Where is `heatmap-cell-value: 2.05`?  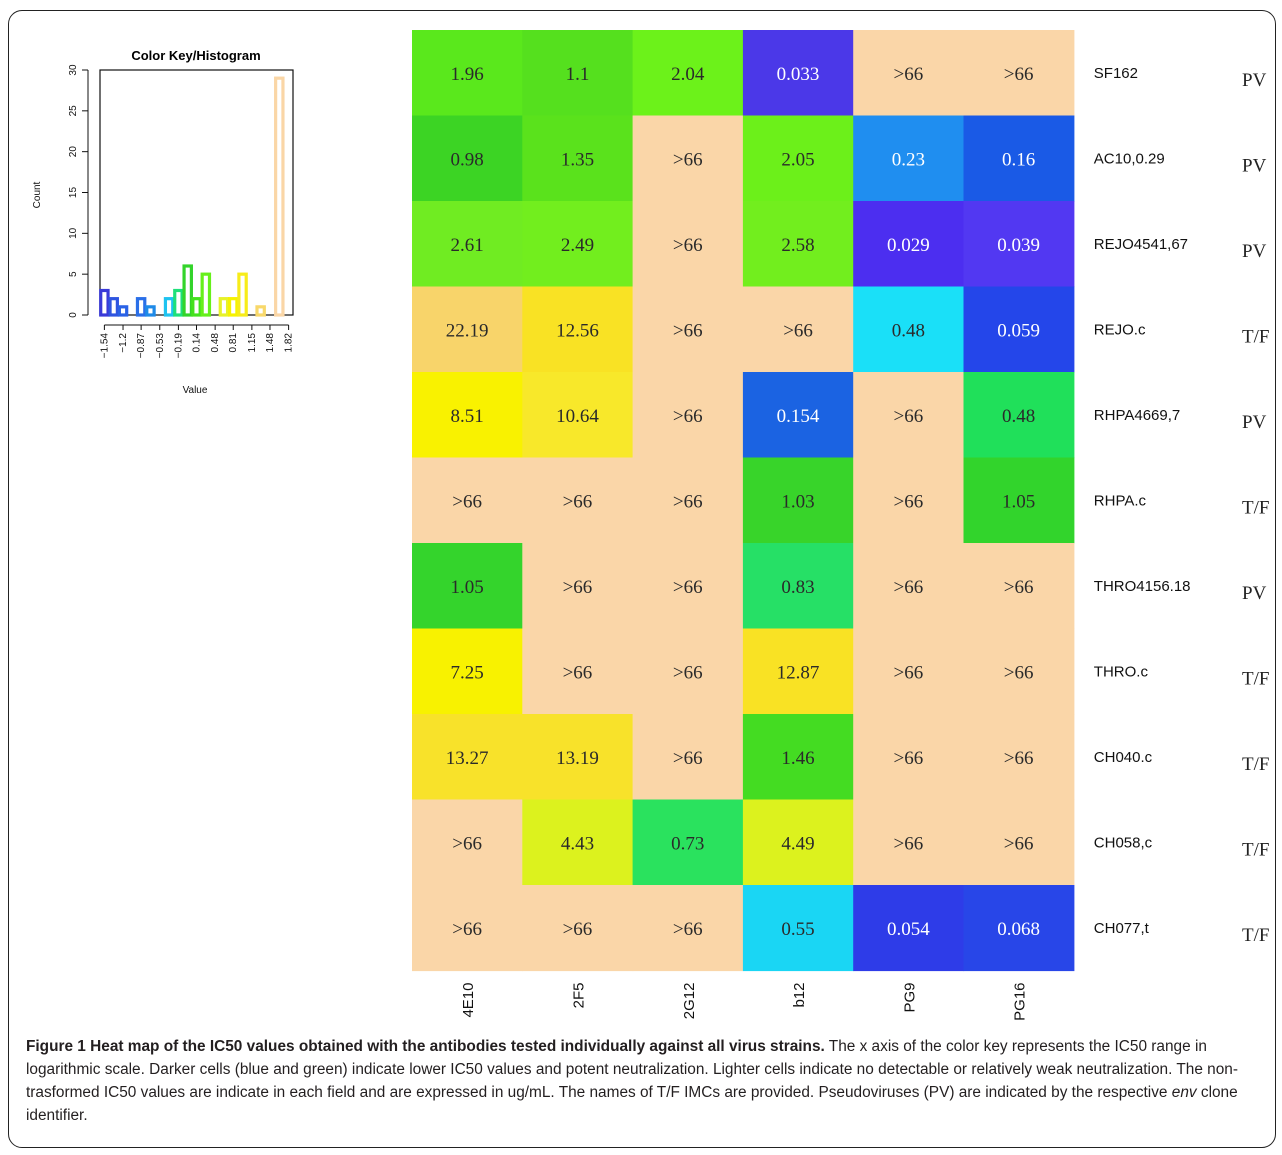
heatmap-cell-value: 2.05 is located at coordinates (797, 159).